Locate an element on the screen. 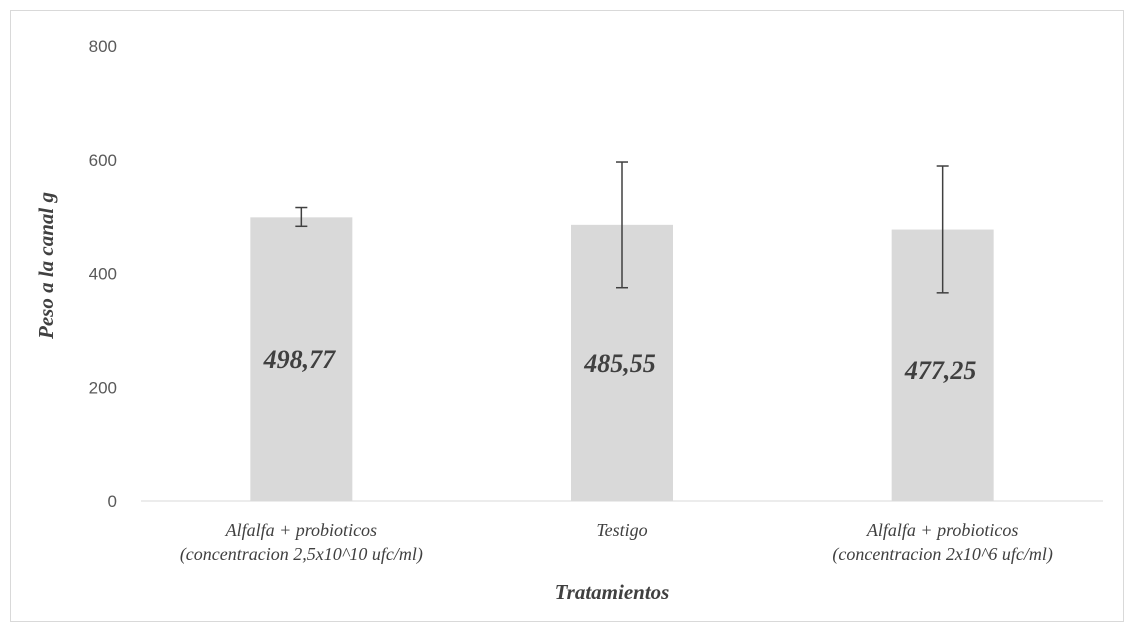 The image size is (1132, 630). y-tick-label: 800 is located at coordinates (103, 46).